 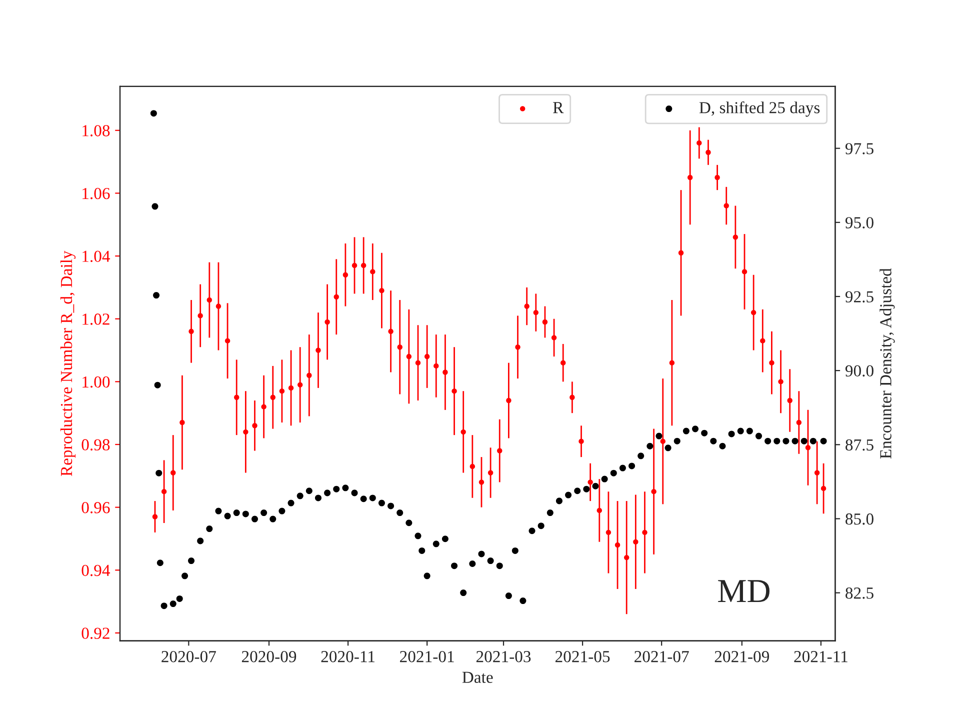 I want to click on y-tick-label: 0.92, so click(x=96, y=633).